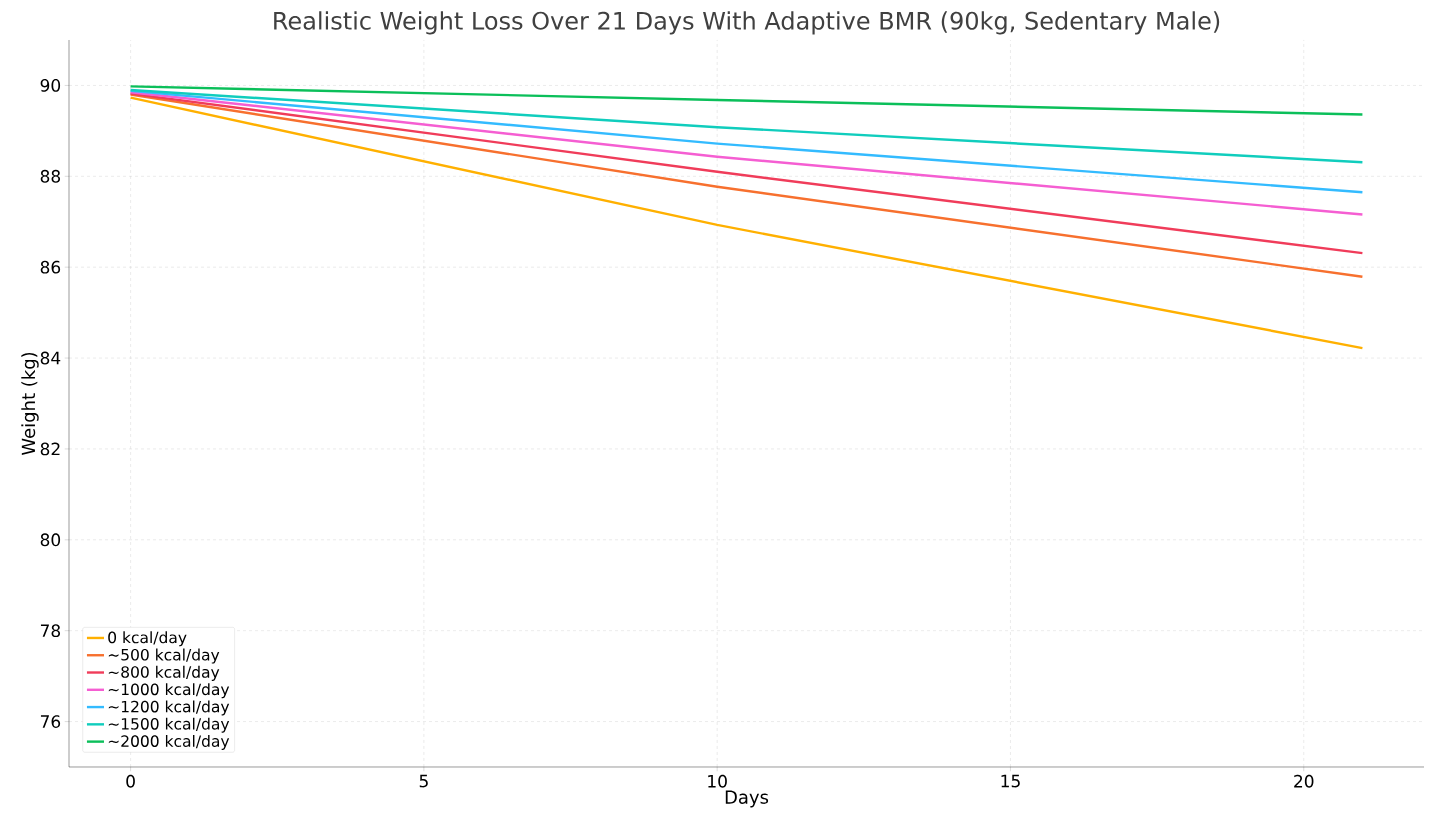 The width and height of the screenshot is (1433, 820). I want to click on y-tick-label: 88, so click(50, 176).